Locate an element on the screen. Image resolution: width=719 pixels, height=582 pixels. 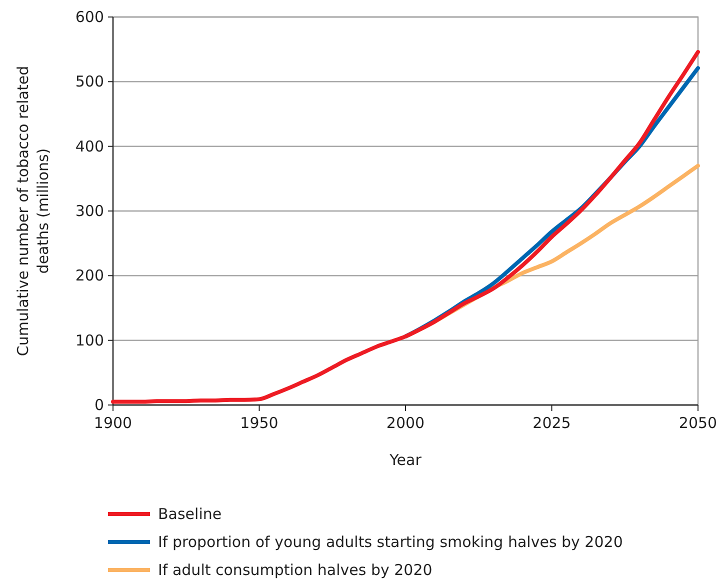
y-tick-label: 100 is located at coordinates (89, 340).